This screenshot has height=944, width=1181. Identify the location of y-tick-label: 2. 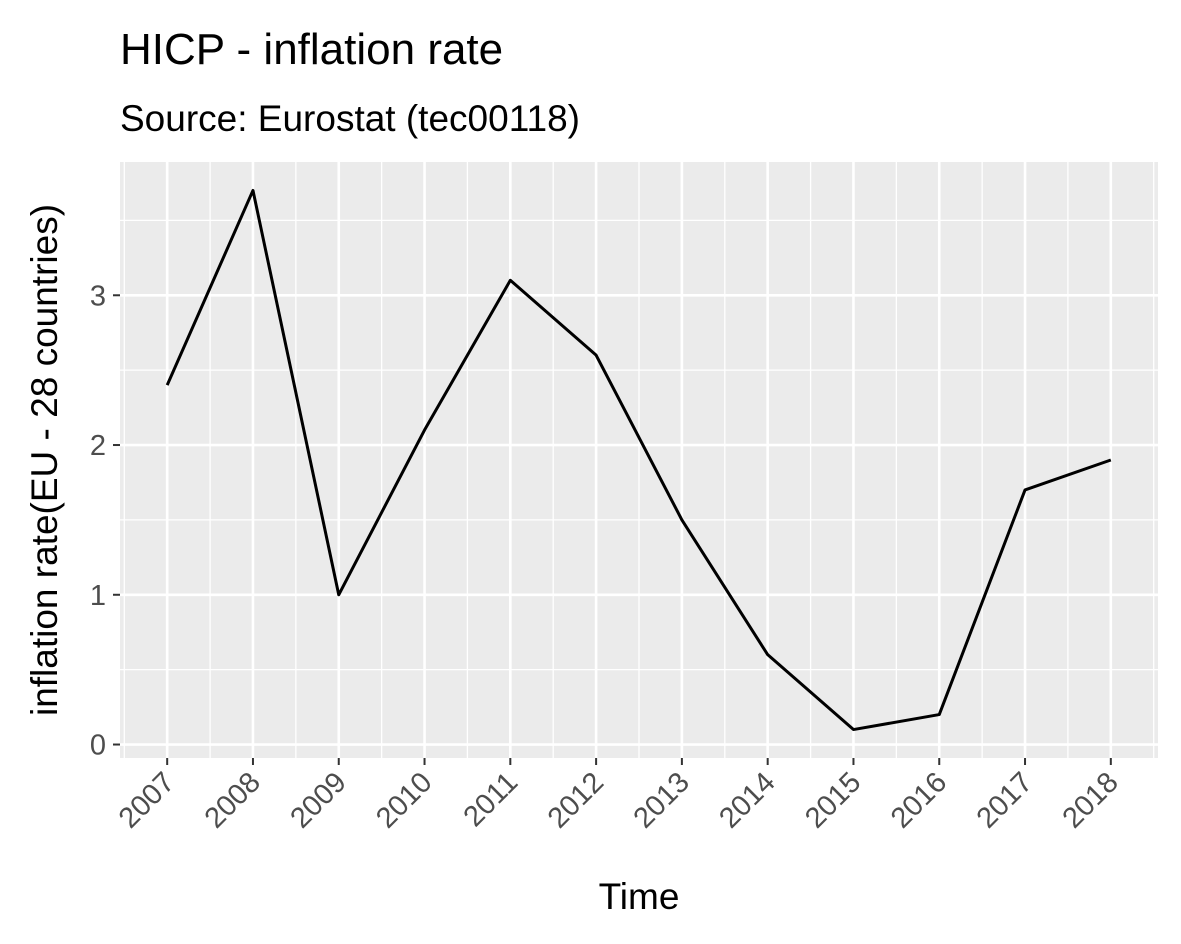
(98, 446).